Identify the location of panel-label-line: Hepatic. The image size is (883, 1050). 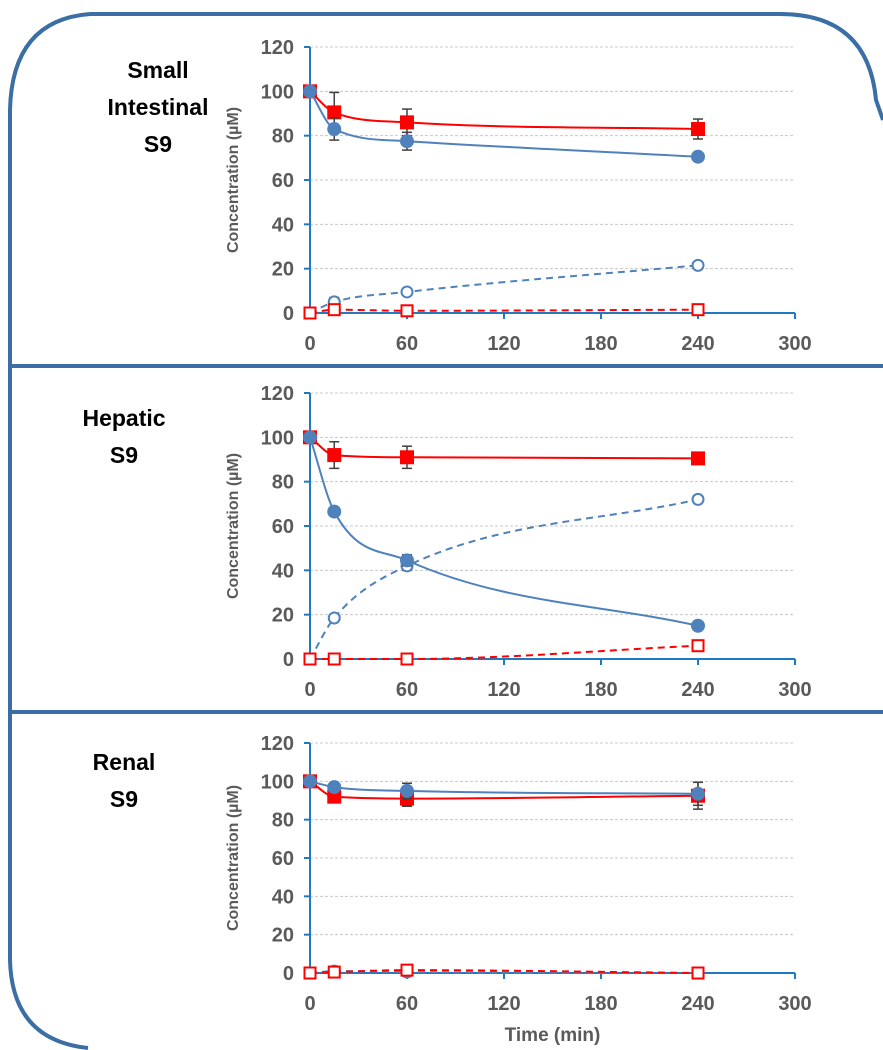
(123, 418).